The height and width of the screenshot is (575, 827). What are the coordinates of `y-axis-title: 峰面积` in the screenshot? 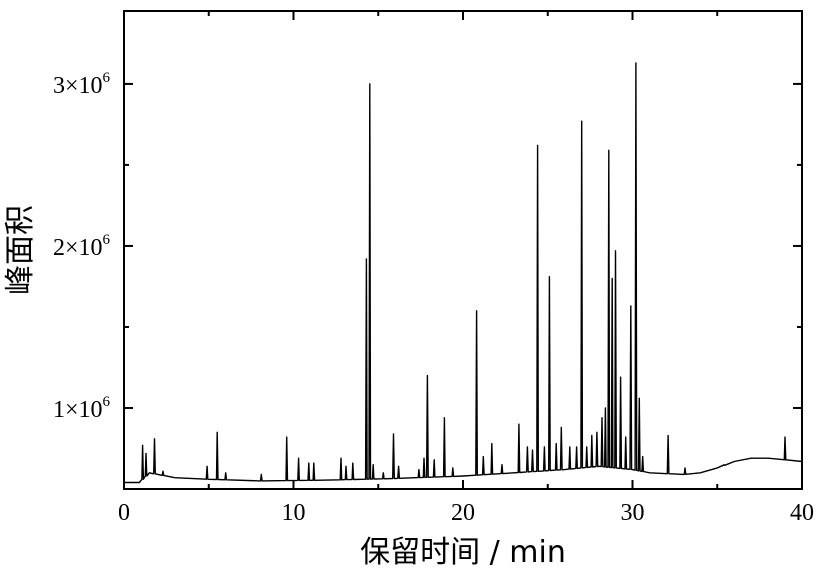 It's located at (20, 250).